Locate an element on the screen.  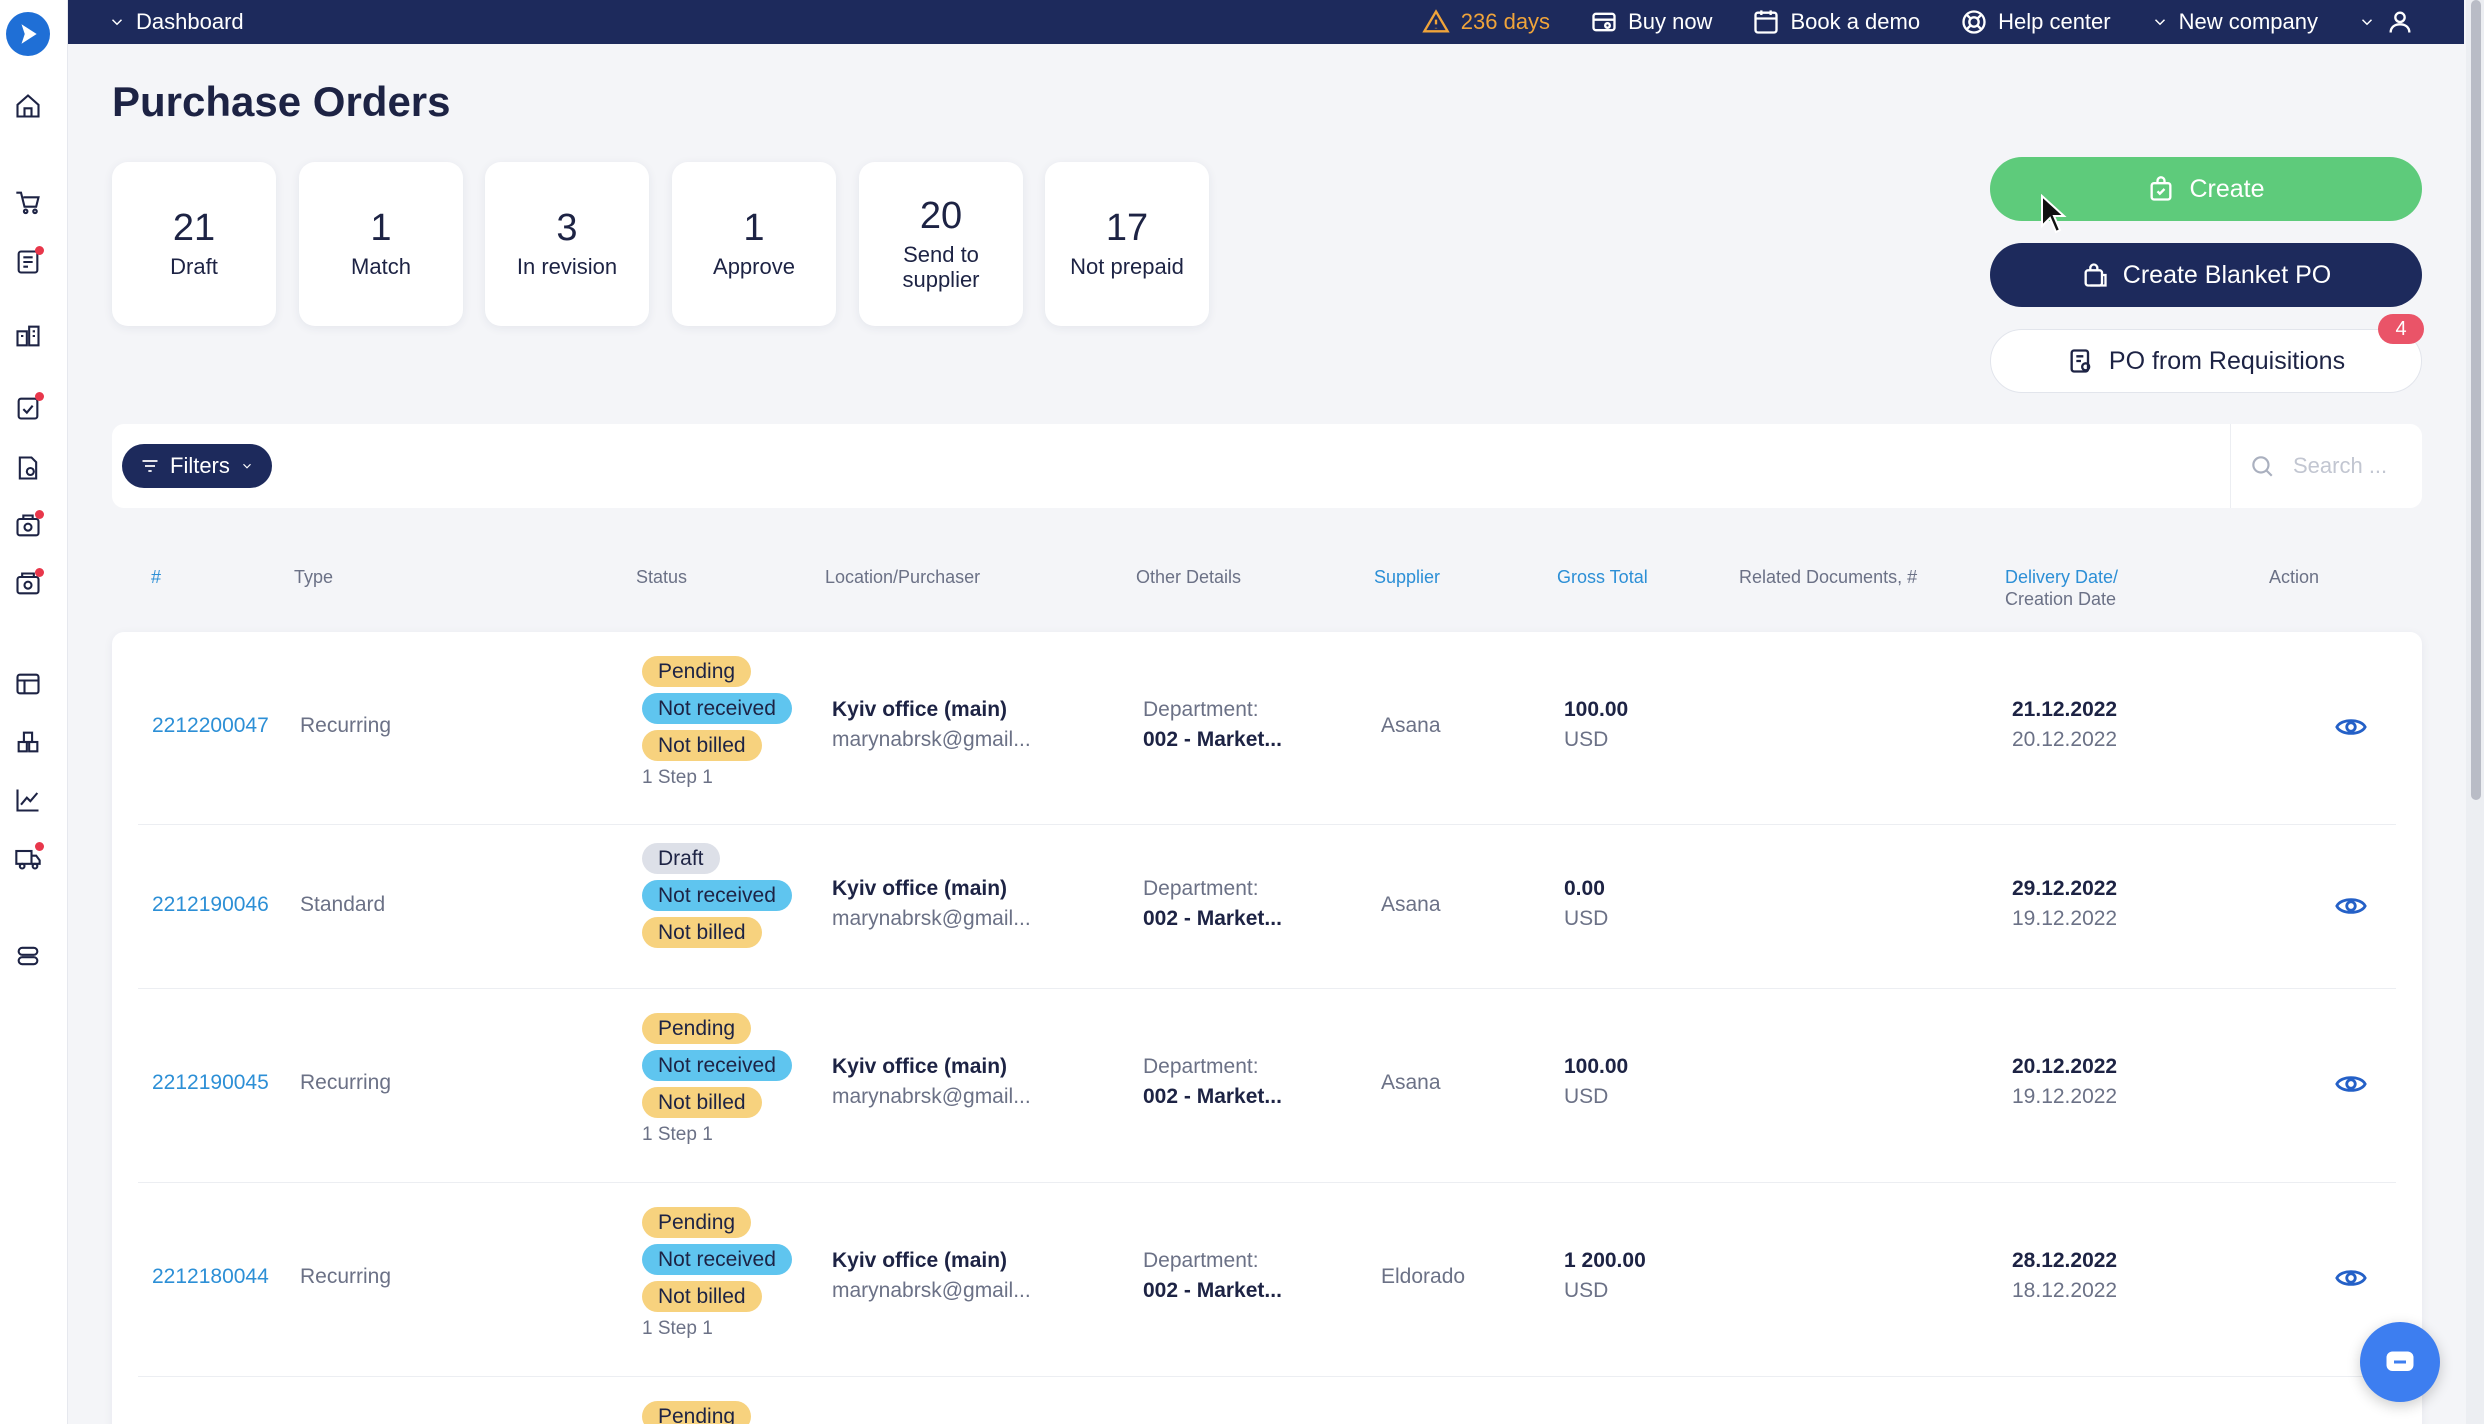
delivery-date: 20.12.2022 is located at coordinates (2065, 1066).